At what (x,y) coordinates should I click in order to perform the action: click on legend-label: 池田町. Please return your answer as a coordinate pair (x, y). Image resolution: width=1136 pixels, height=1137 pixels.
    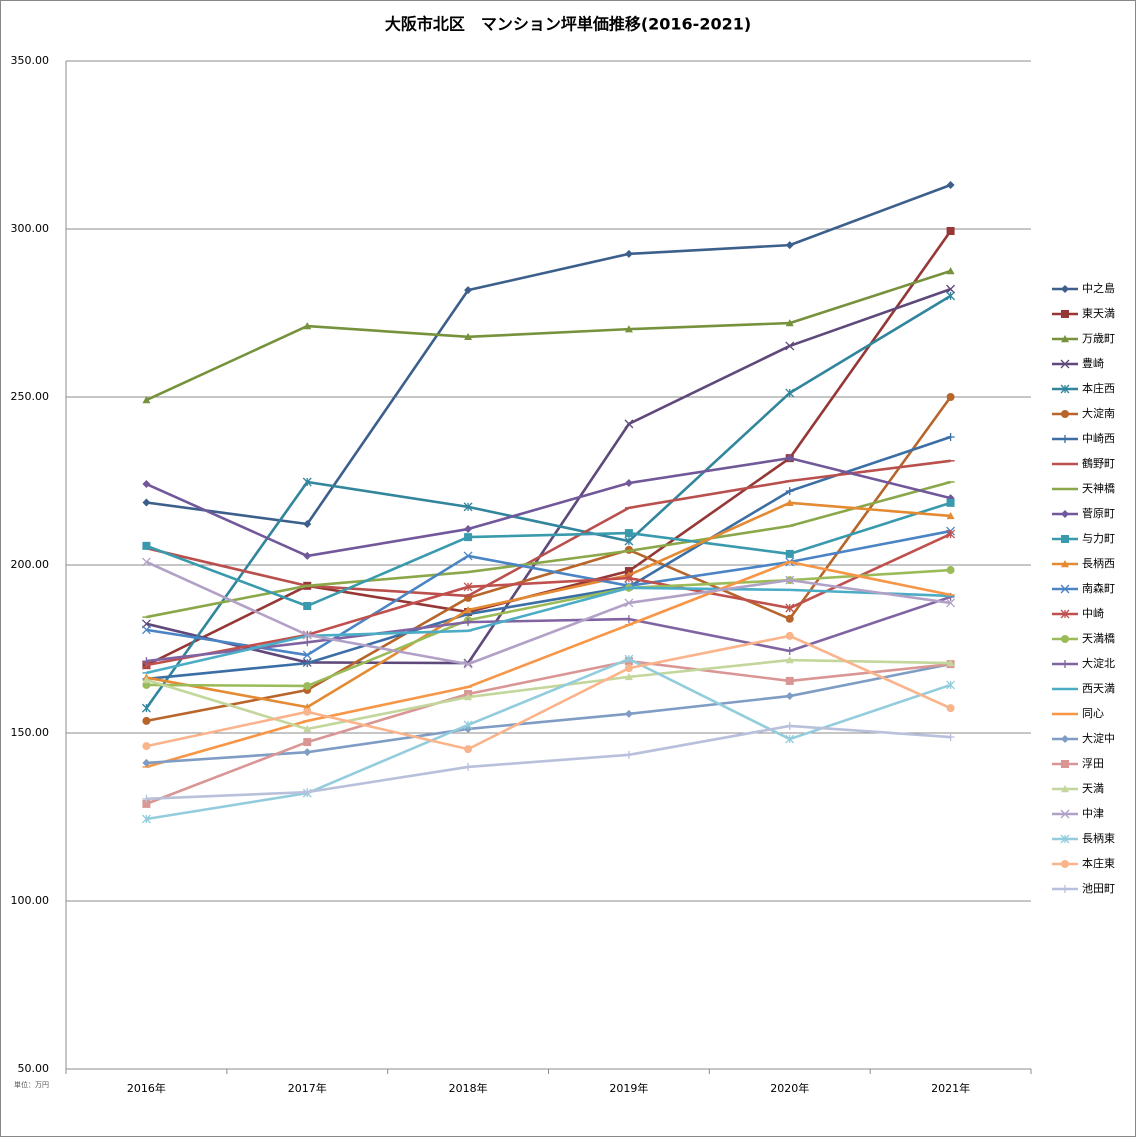
    Looking at the image, I should click on (1098, 888).